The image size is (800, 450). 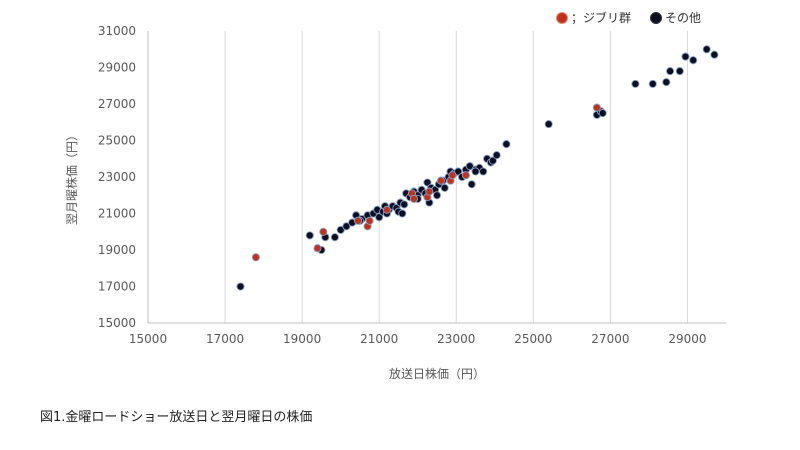 I want to click on y-tick-label: 29000, so click(x=117, y=68).